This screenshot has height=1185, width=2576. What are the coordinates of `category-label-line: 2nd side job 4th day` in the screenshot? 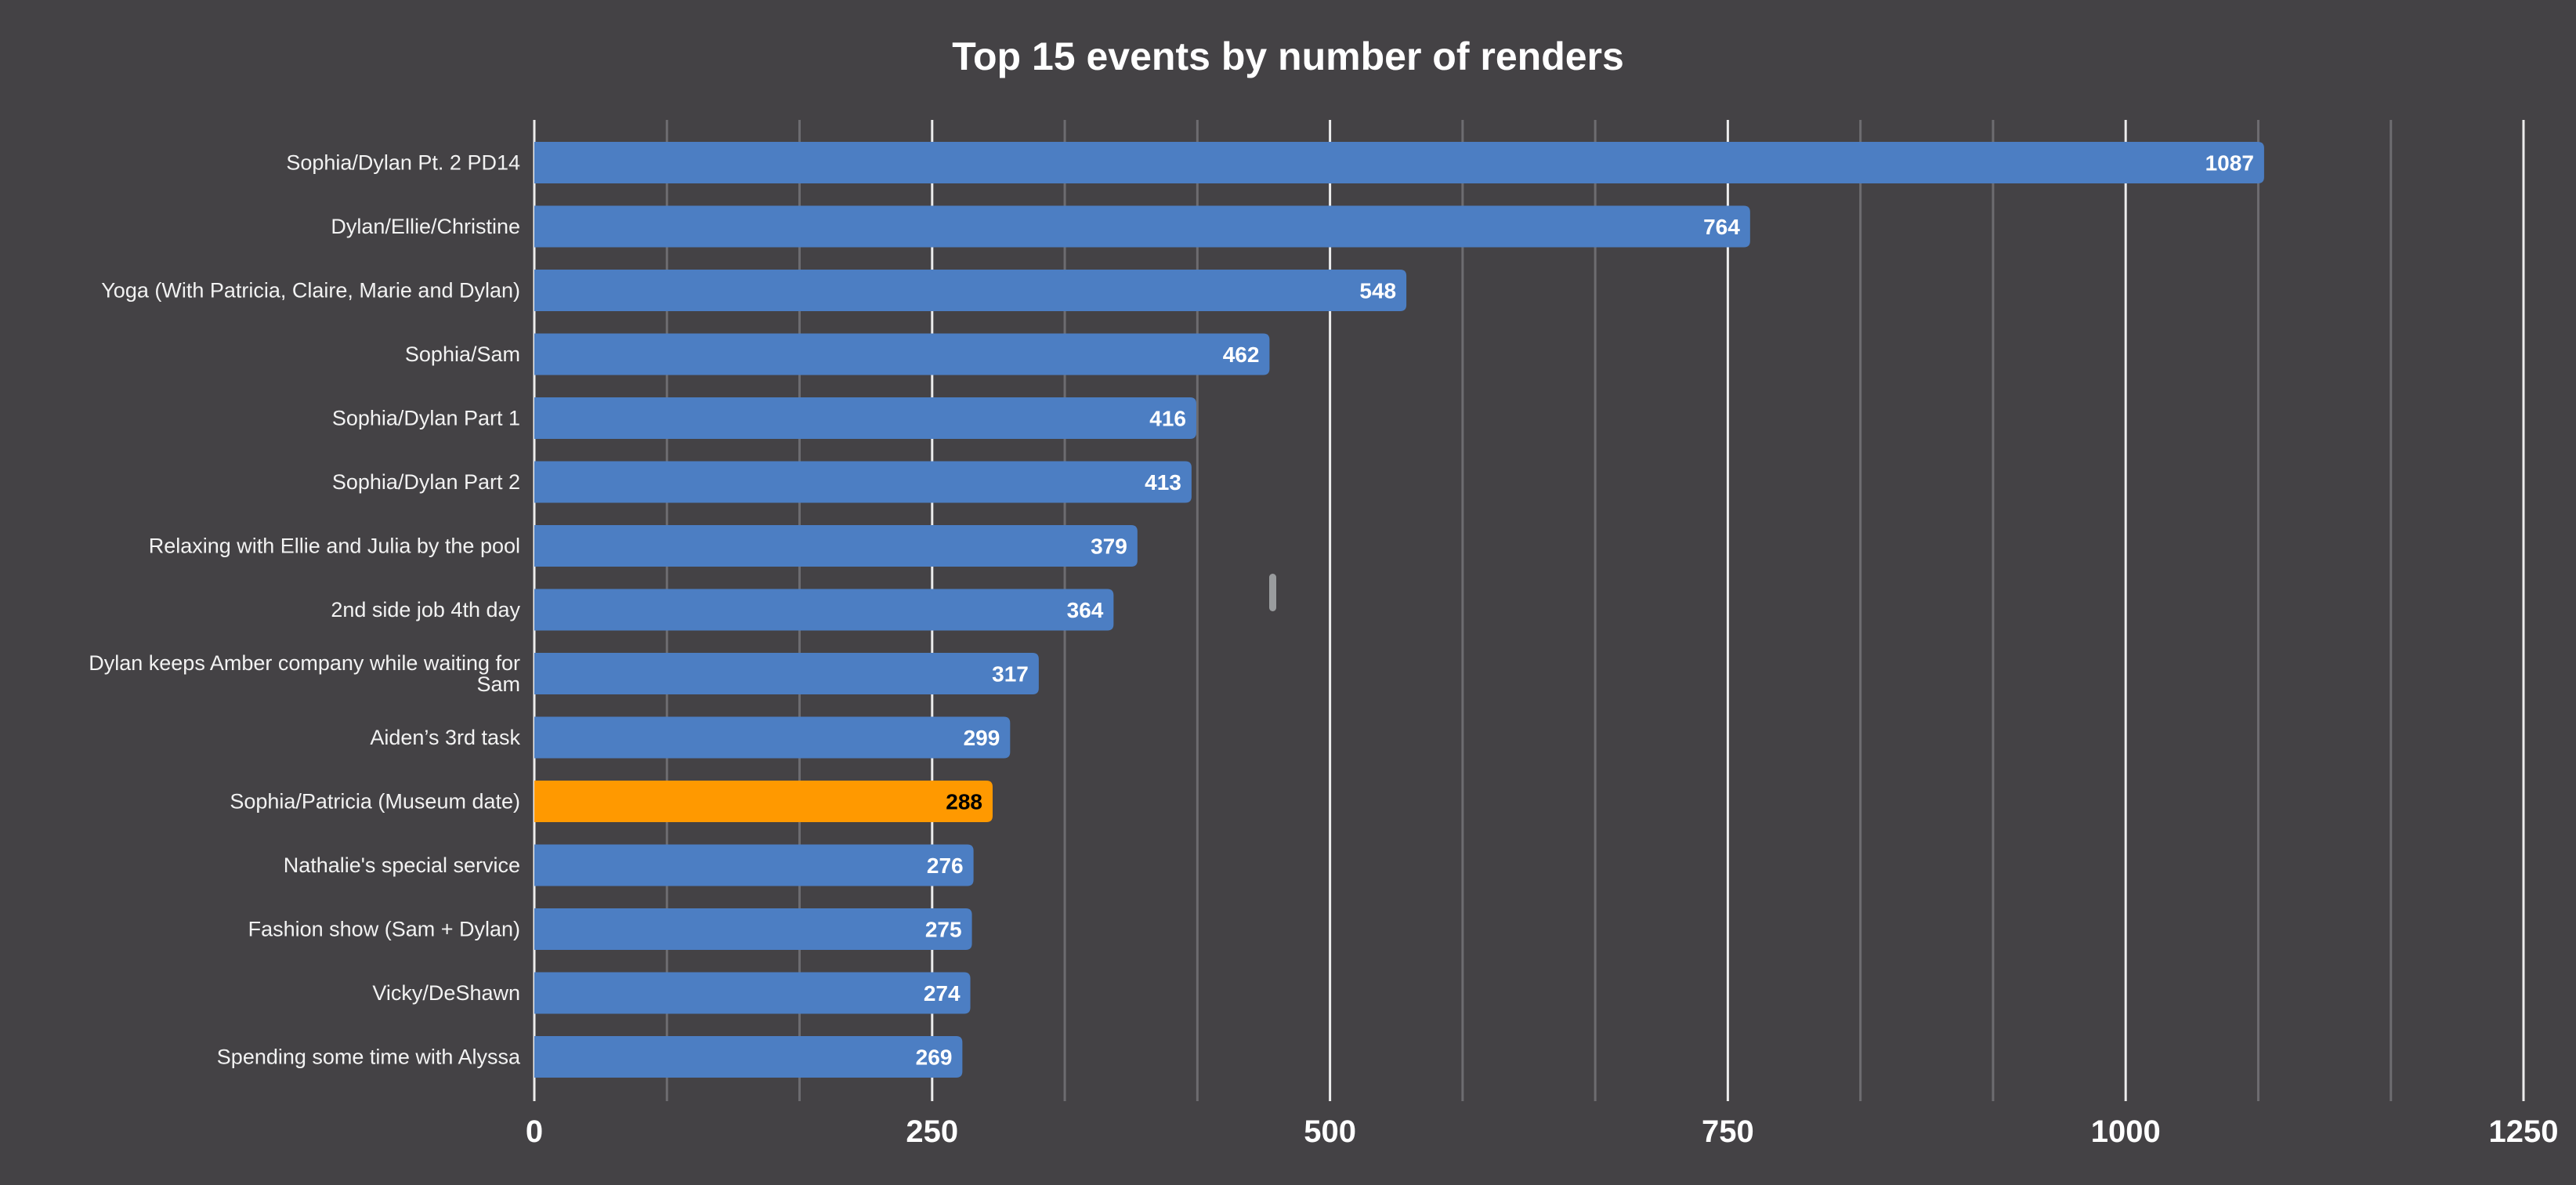 It's located at (426, 609).